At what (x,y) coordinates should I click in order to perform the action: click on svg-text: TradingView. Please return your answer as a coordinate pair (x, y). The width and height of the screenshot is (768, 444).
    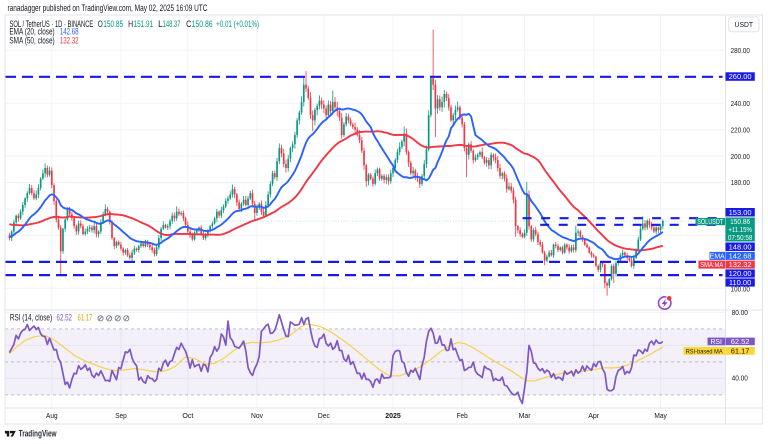
    Looking at the image, I should click on (38, 433).